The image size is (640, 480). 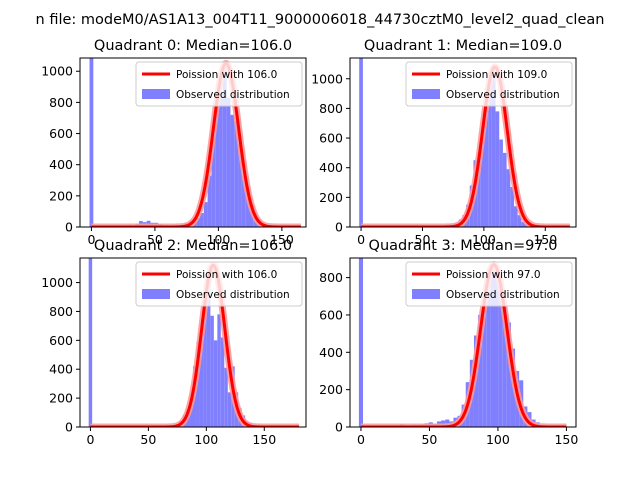 I want to click on legend-label-poisson: Poission with 109.0, so click(x=496, y=75).